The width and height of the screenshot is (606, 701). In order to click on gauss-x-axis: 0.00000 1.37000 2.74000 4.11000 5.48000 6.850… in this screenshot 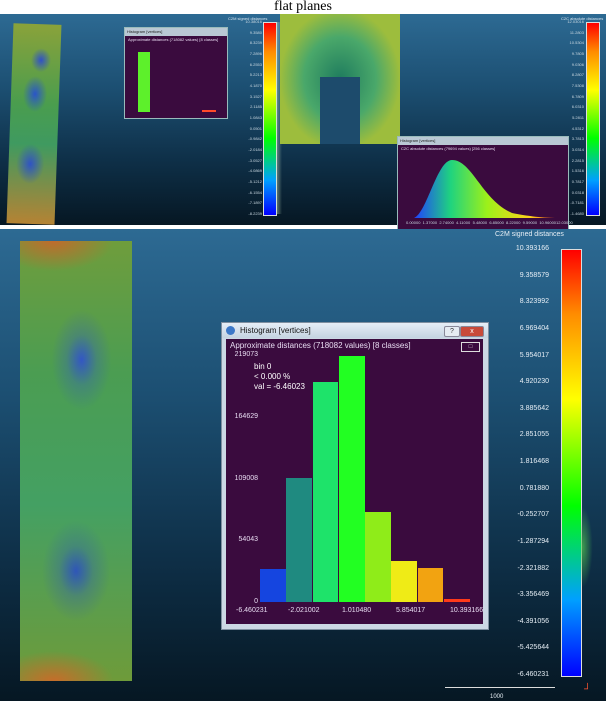, I will do `click(489, 223)`.